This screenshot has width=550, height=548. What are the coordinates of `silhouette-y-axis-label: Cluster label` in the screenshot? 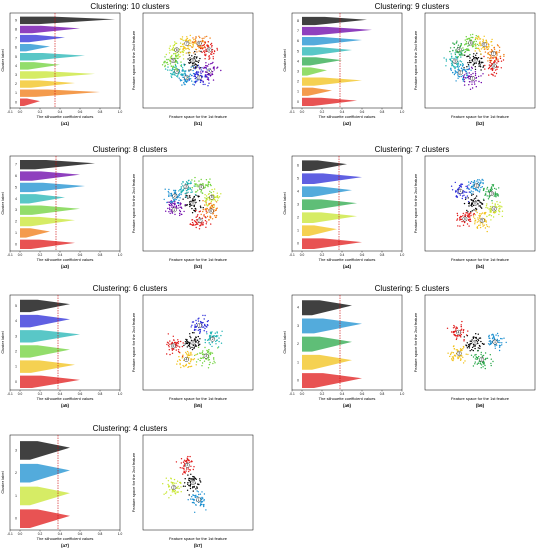 It's located at (2, 482).